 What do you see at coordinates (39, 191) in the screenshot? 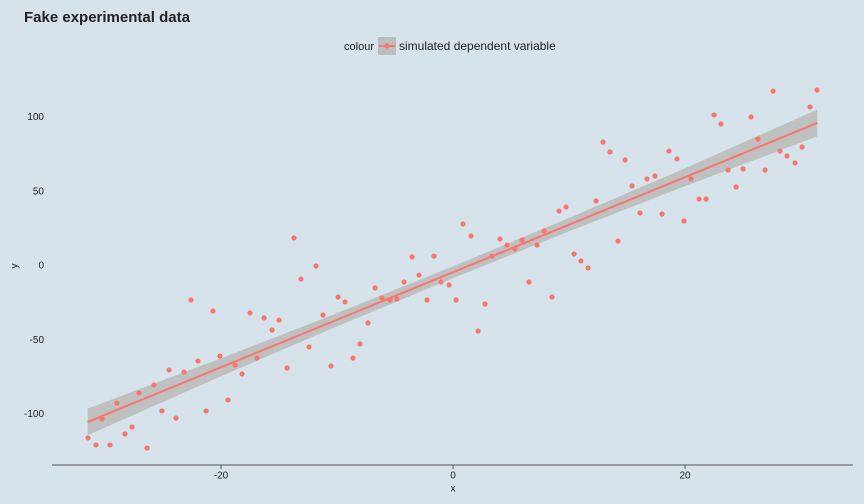
I see `y-tick-label: 50` at bounding box center [39, 191].